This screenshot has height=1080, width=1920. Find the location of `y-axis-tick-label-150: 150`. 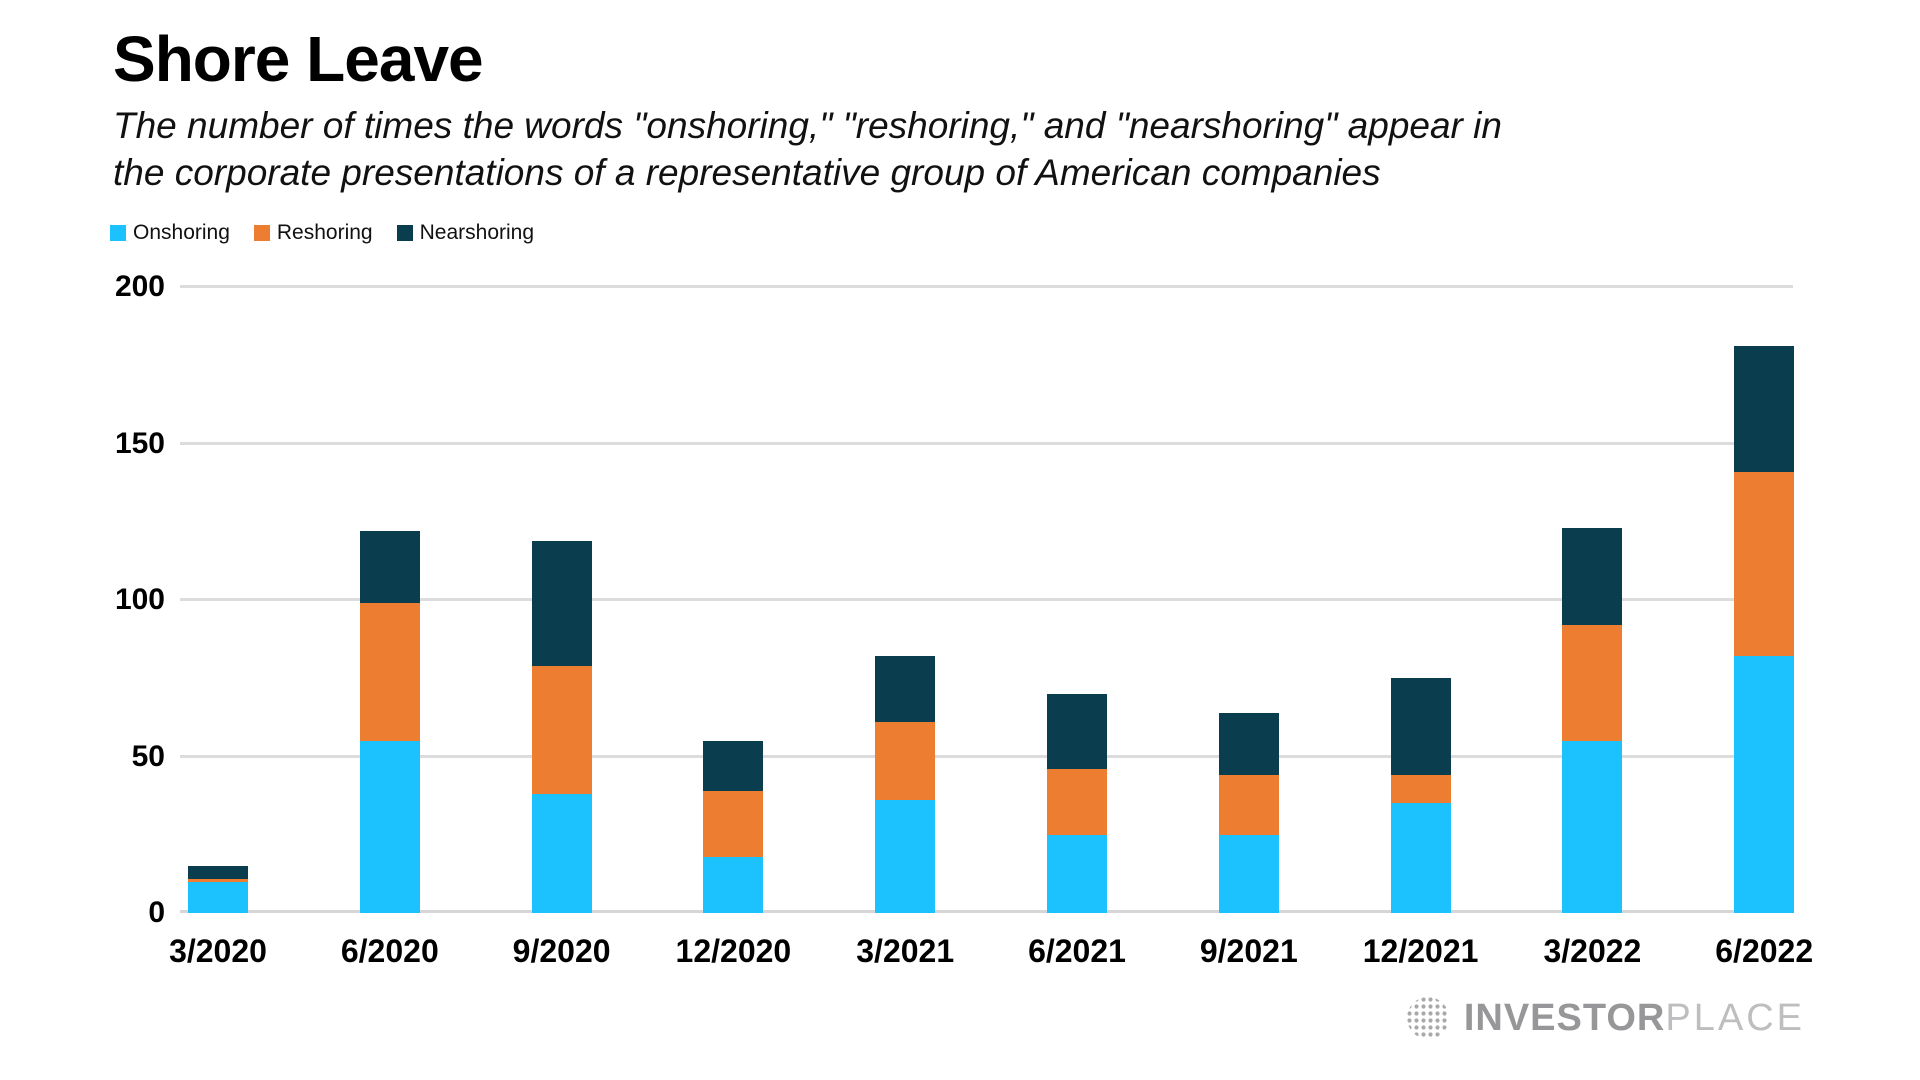

y-axis-tick-label-150: 150 is located at coordinates (139, 443).